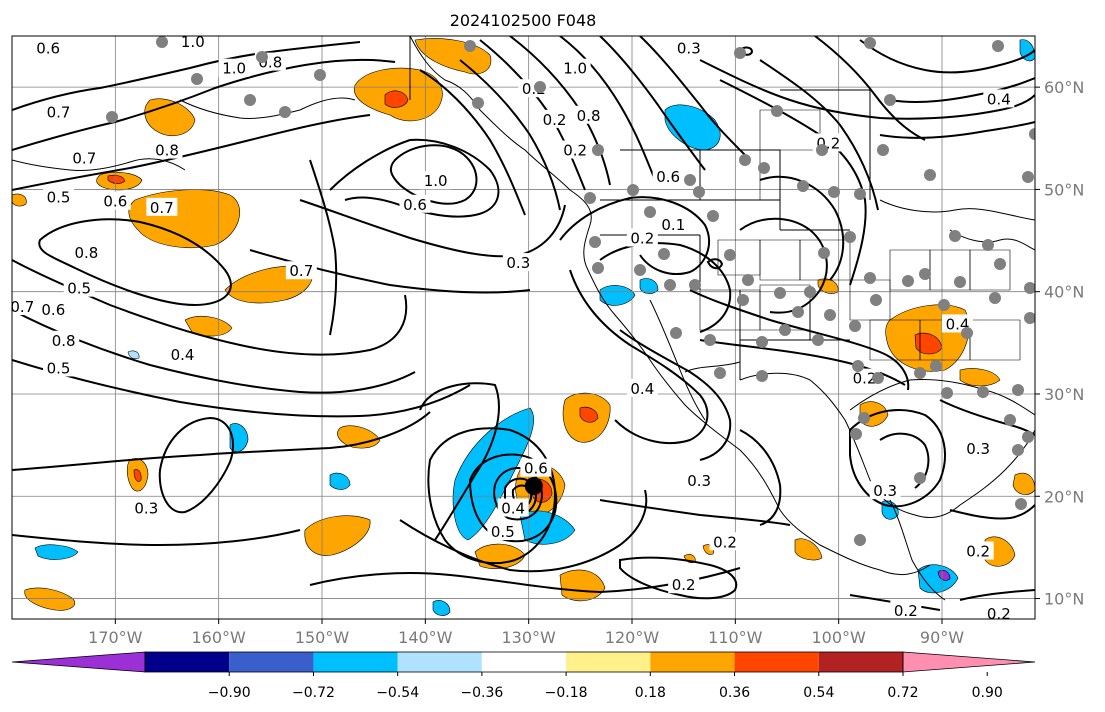  I want to click on colorbar-tick-label: −0.54, so click(397, 693).